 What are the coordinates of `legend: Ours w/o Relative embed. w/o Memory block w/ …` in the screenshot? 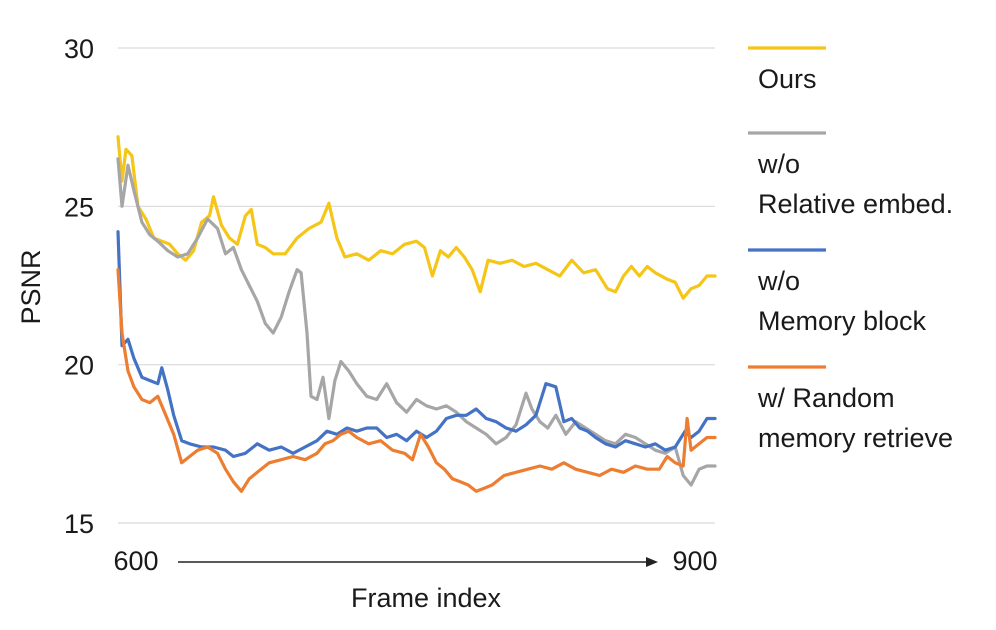 It's located at (850, 249).